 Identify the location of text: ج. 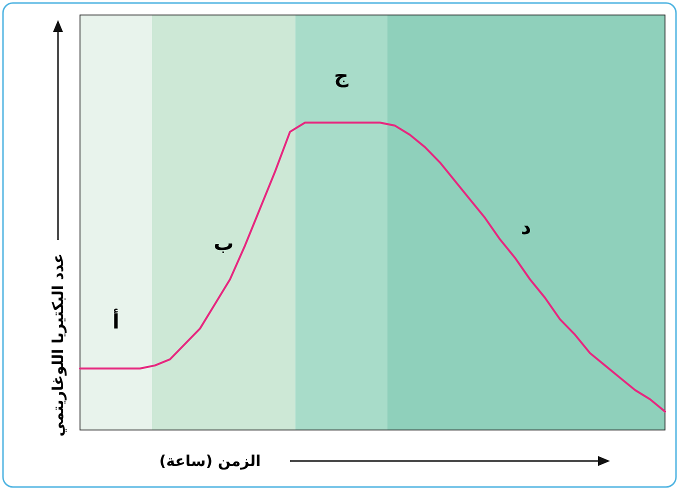
(341, 76).